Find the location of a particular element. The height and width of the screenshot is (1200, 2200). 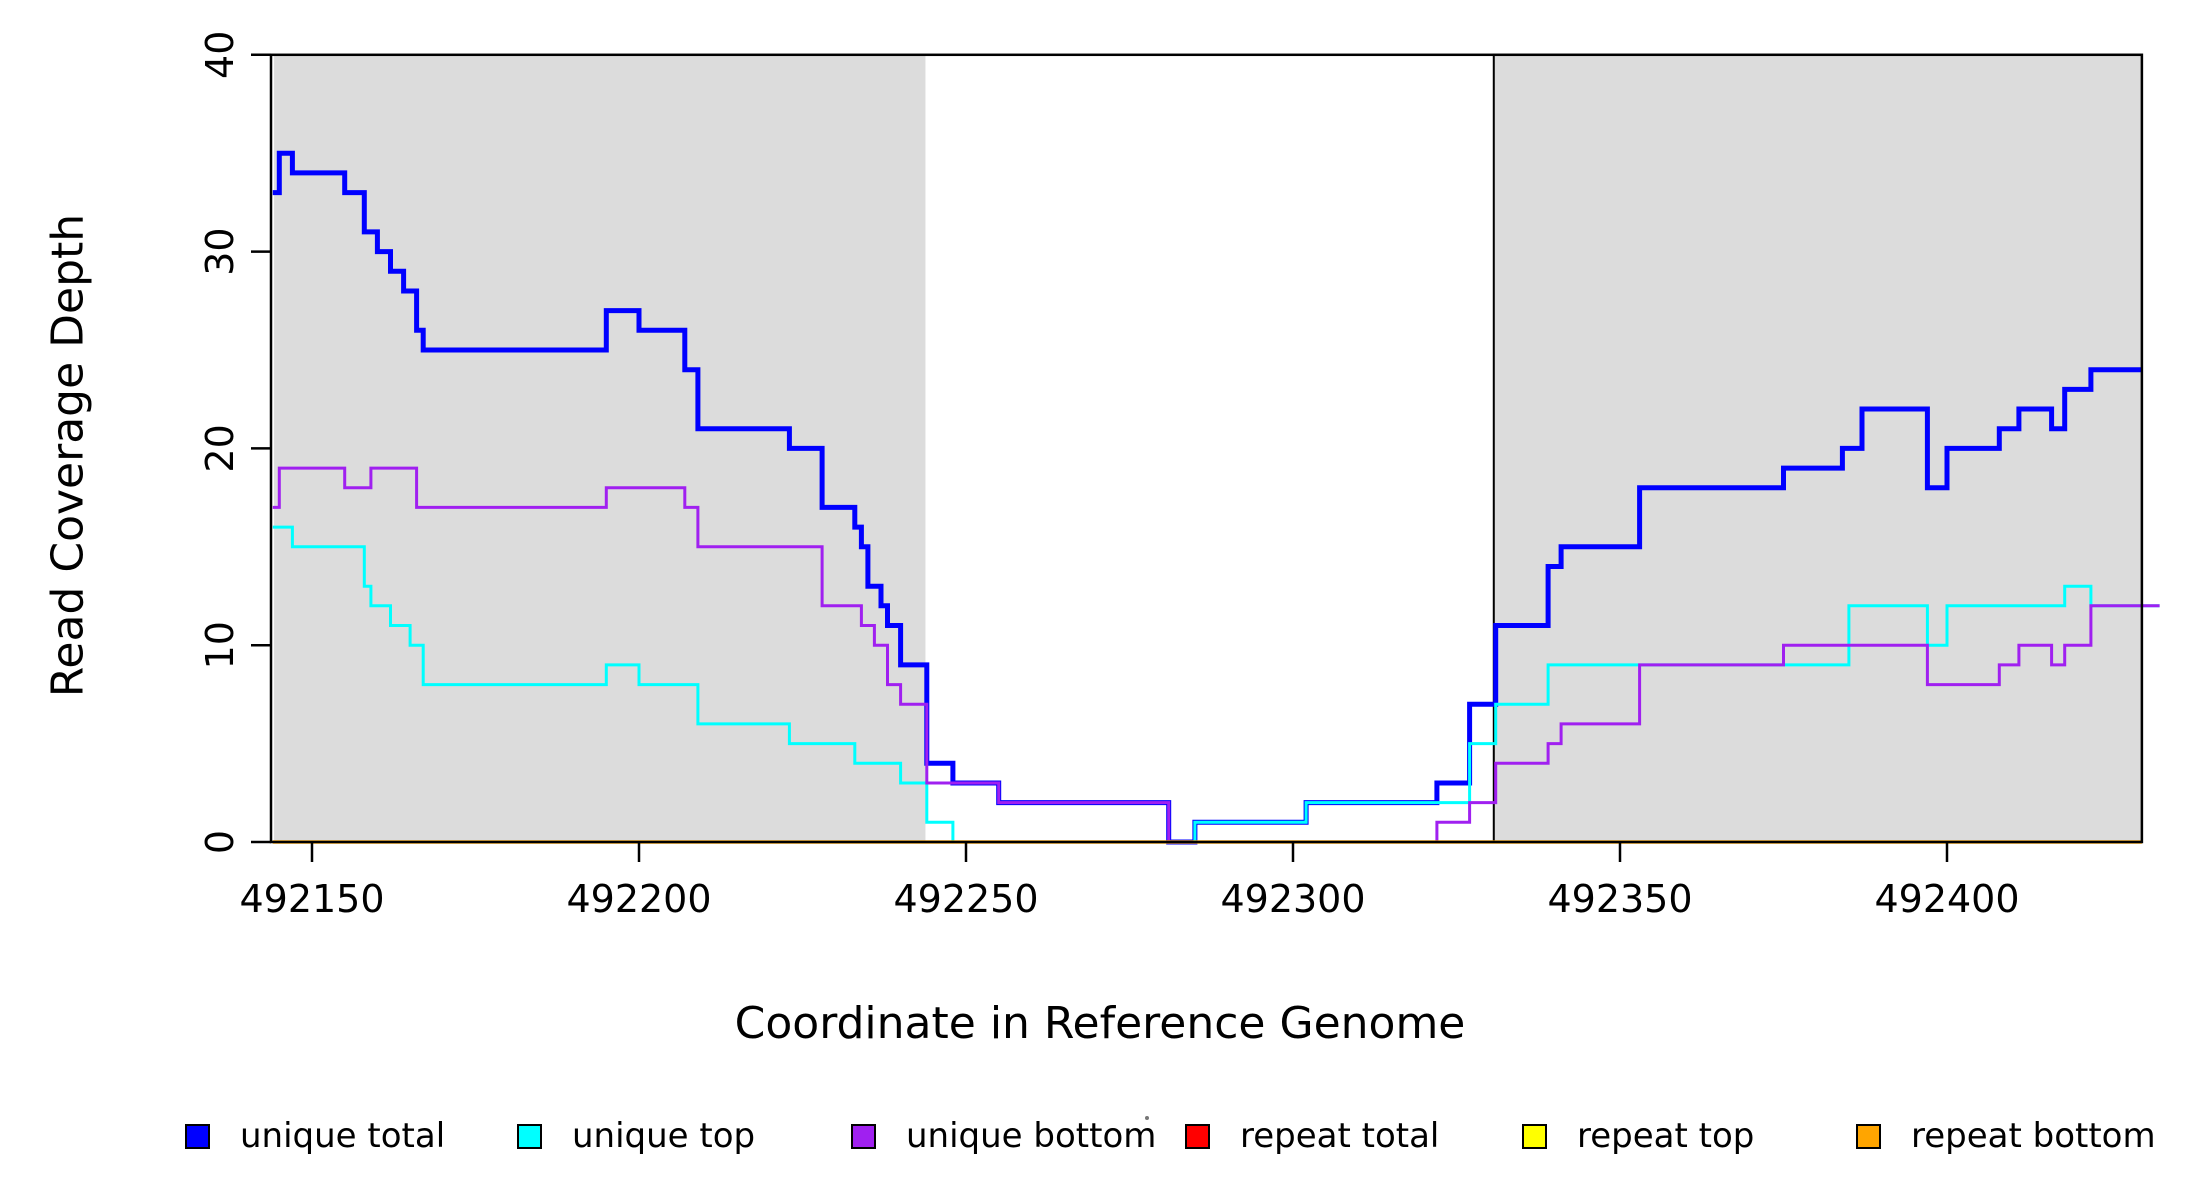

y-axis-title: Read Coverage Depth is located at coordinates (68, 455).